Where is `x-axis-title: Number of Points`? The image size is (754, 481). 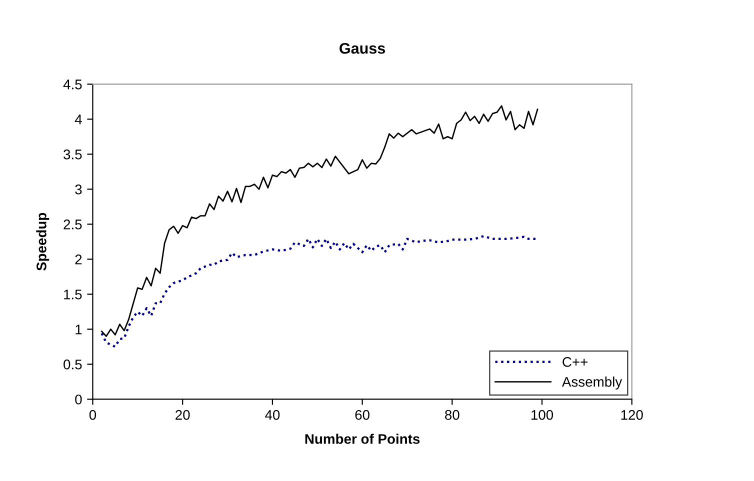 x-axis-title: Number of Points is located at coordinates (362, 439).